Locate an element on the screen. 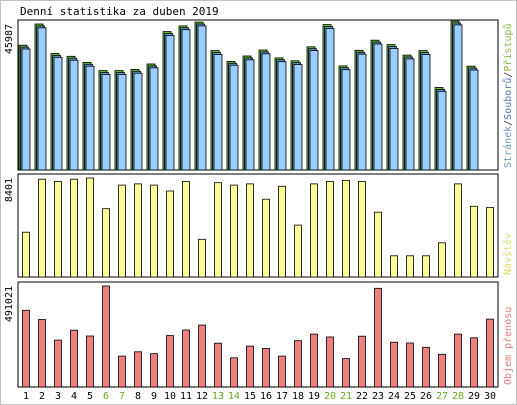 The width and height of the screenshot is (517, 405). x-tick-label: 5 is located at coordinates (90, 396).